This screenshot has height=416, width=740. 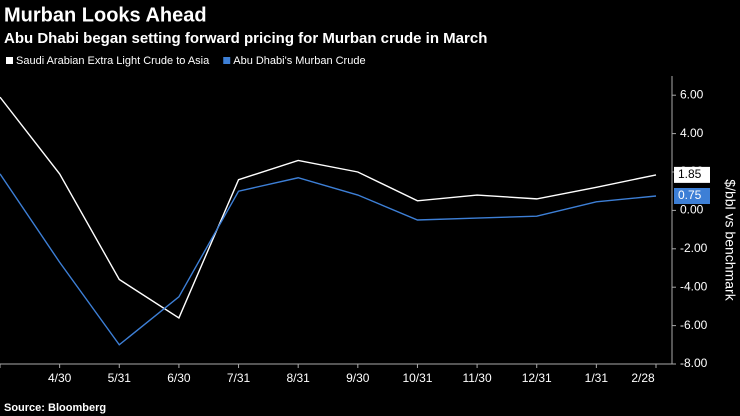 I want to click on x-tick-label: 11/30, so click(x=477, y=378).